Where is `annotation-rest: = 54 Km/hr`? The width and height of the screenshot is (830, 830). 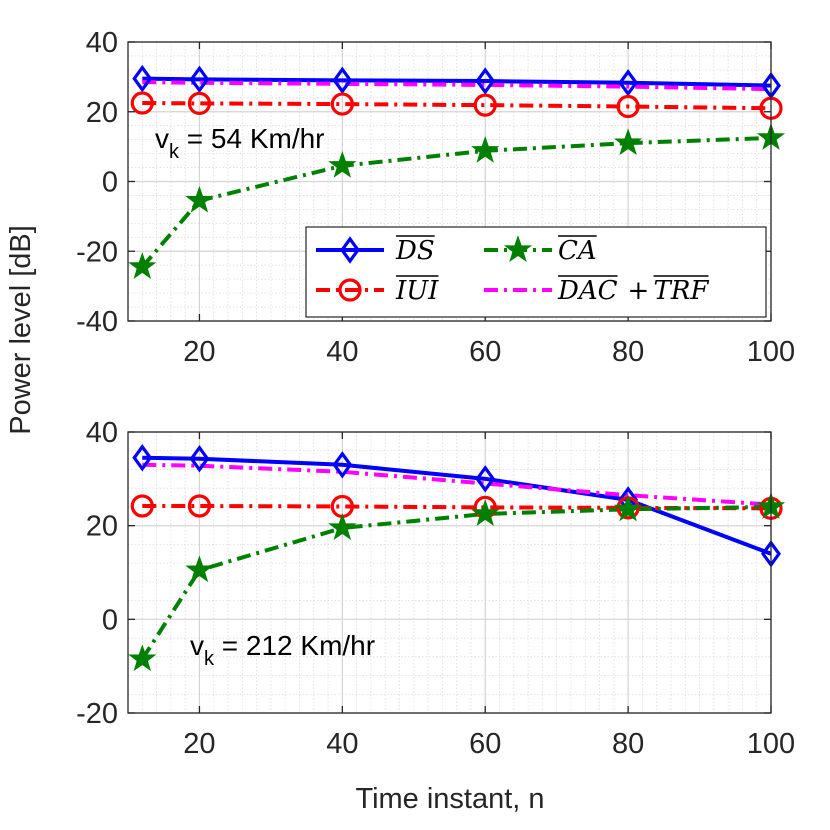
annotation-rest: = 54 Km/hr is located at coordinates (252, 138).